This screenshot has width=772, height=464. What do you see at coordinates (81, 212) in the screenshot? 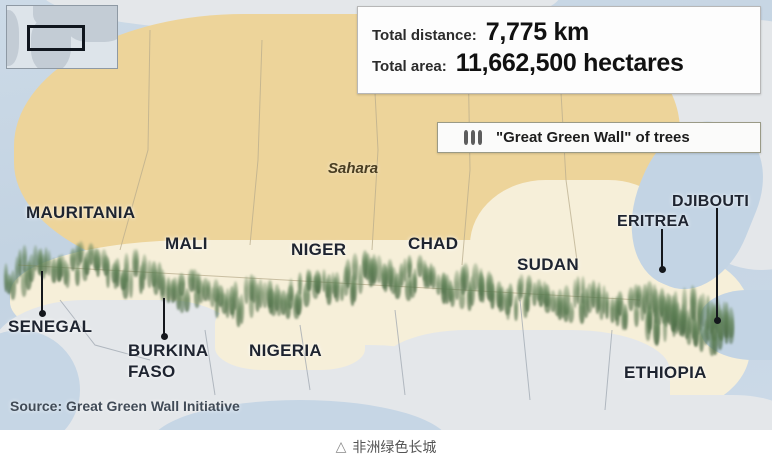
I see `country-label-mauritania: MAURITANIA` at bounding box center [81, 212].